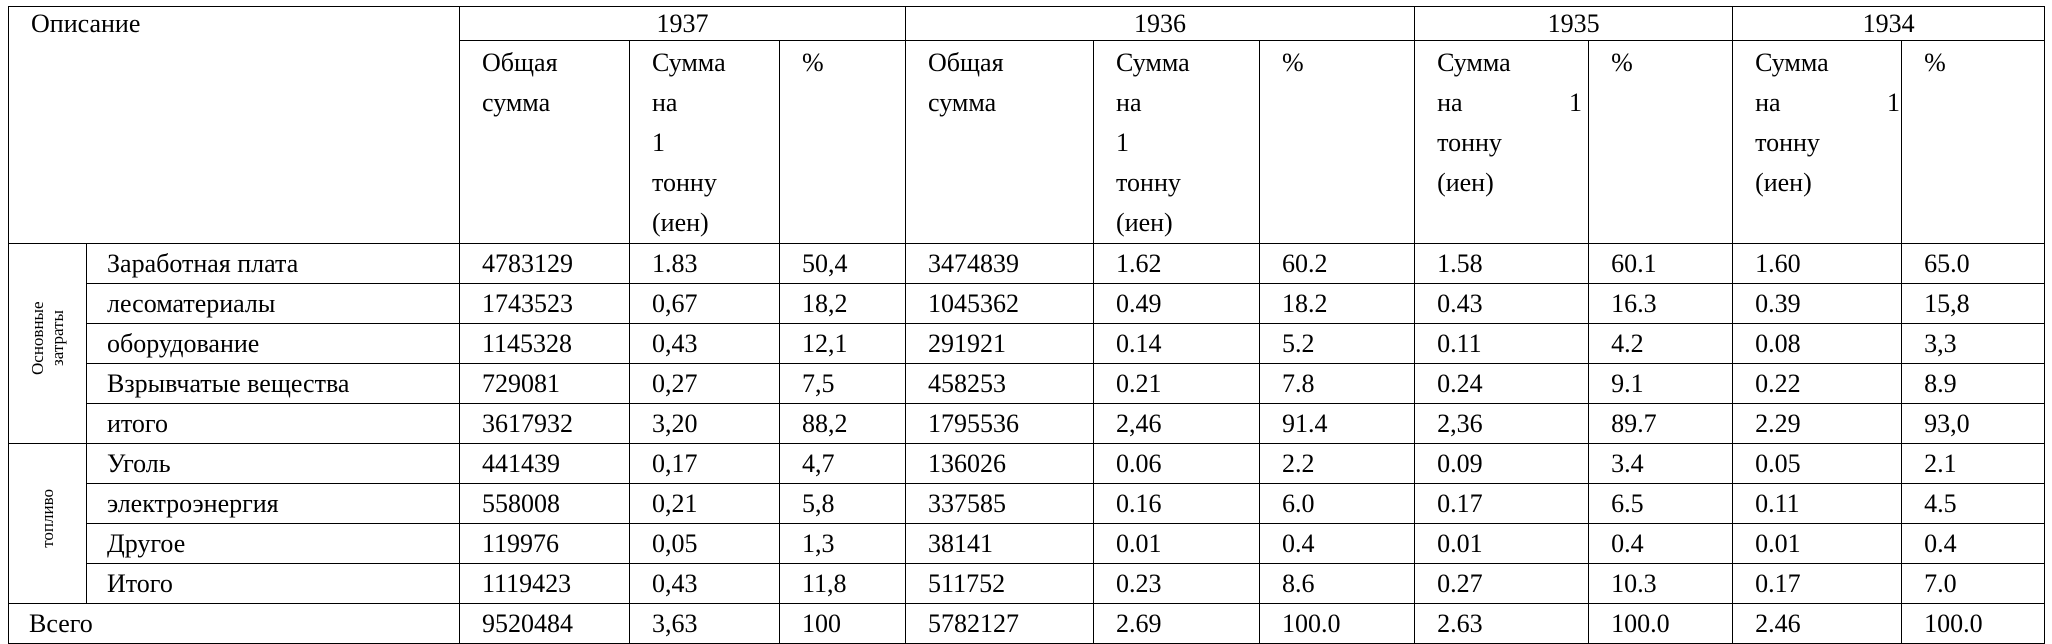  I want to click on value-cell: 1795536, so click(1000, 423).